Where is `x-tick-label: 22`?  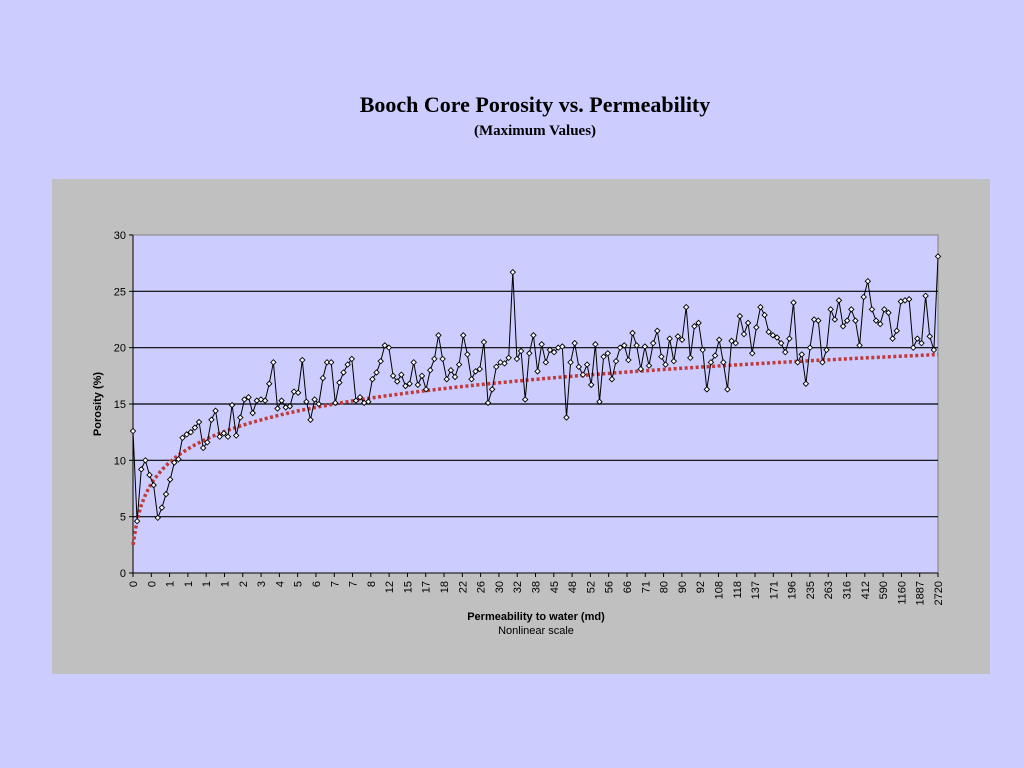
x-tick-label: 22 is located at coordinates (463, 587).